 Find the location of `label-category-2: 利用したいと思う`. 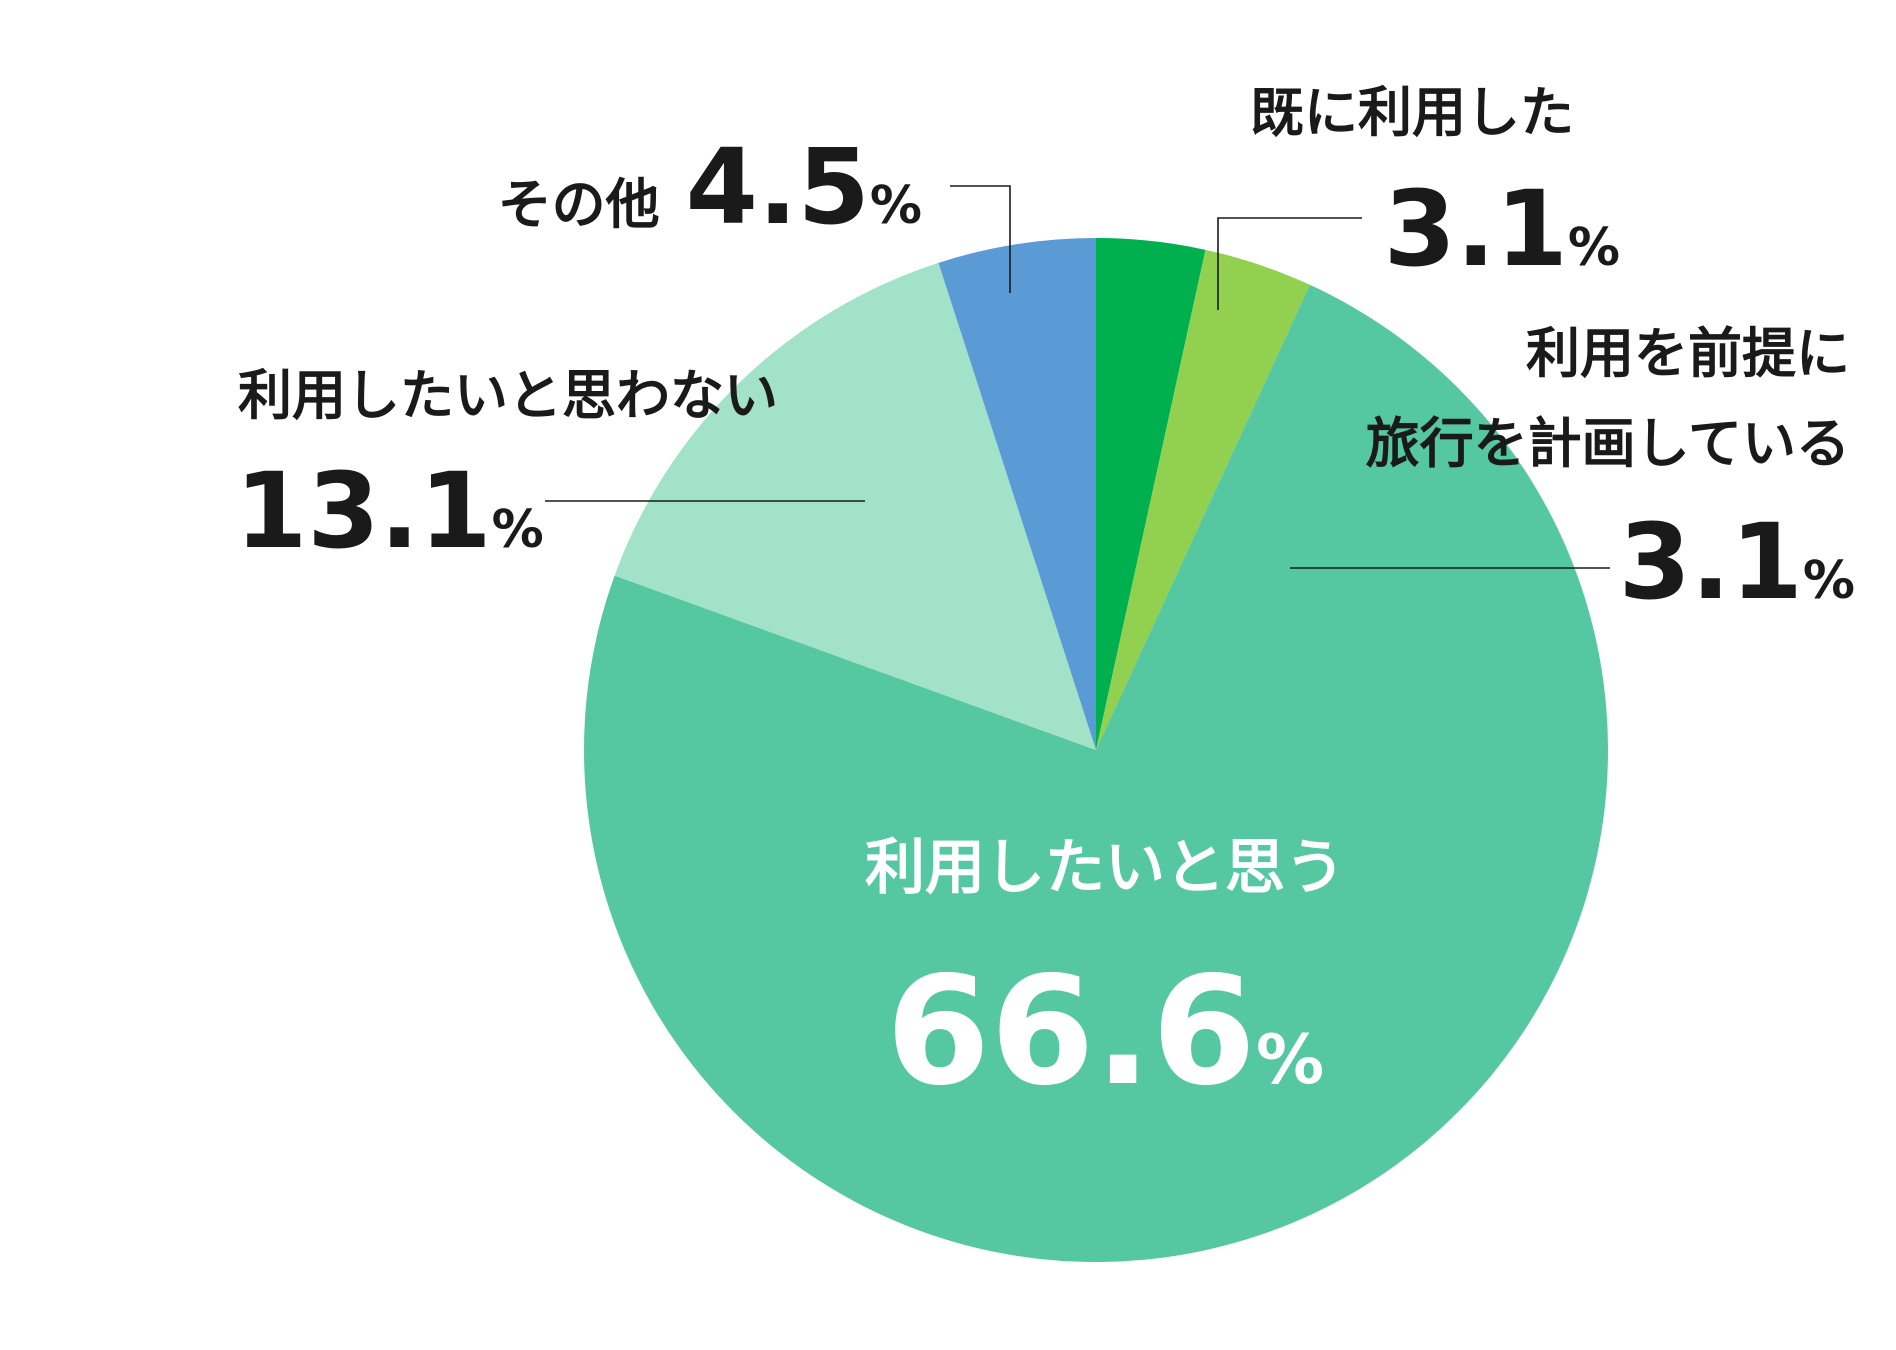

label-category-2: 利用したいと思う is located at coordinates (1105, 868).